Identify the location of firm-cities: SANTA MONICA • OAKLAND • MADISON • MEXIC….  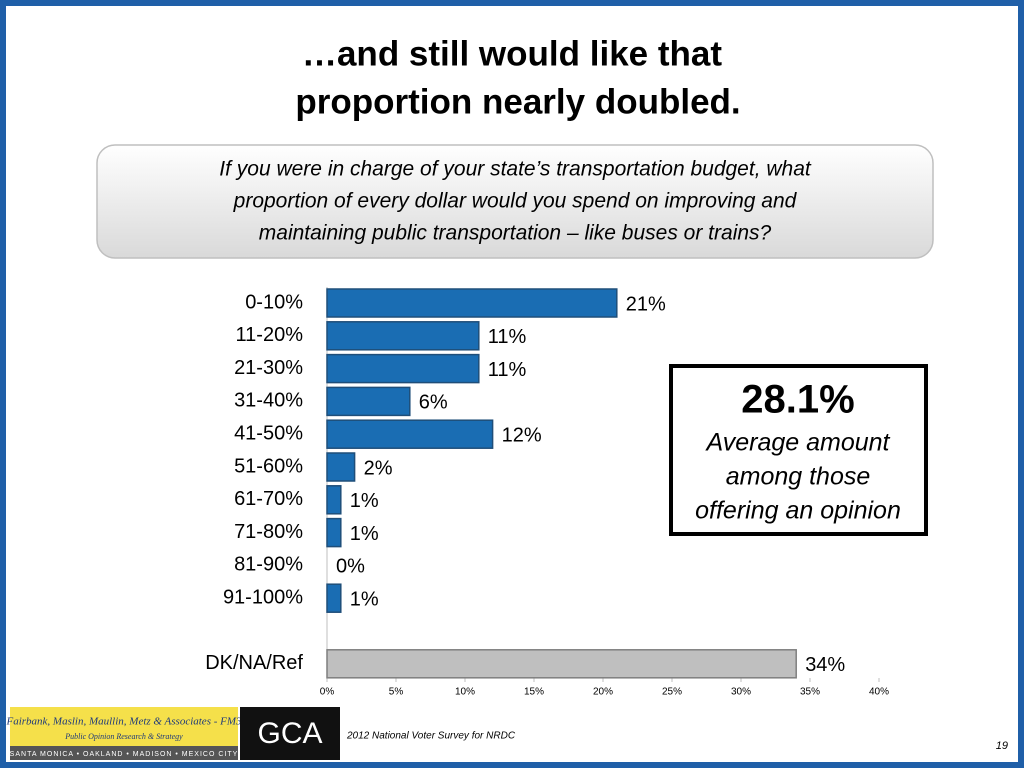
(124, 754).